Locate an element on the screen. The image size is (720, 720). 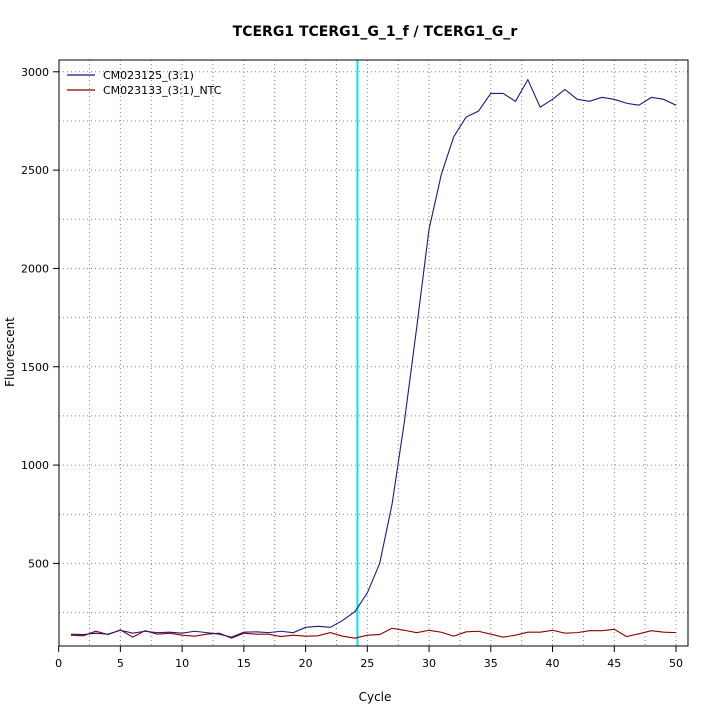
y-tick-label: 2500 is located at coordinates (35, 170).